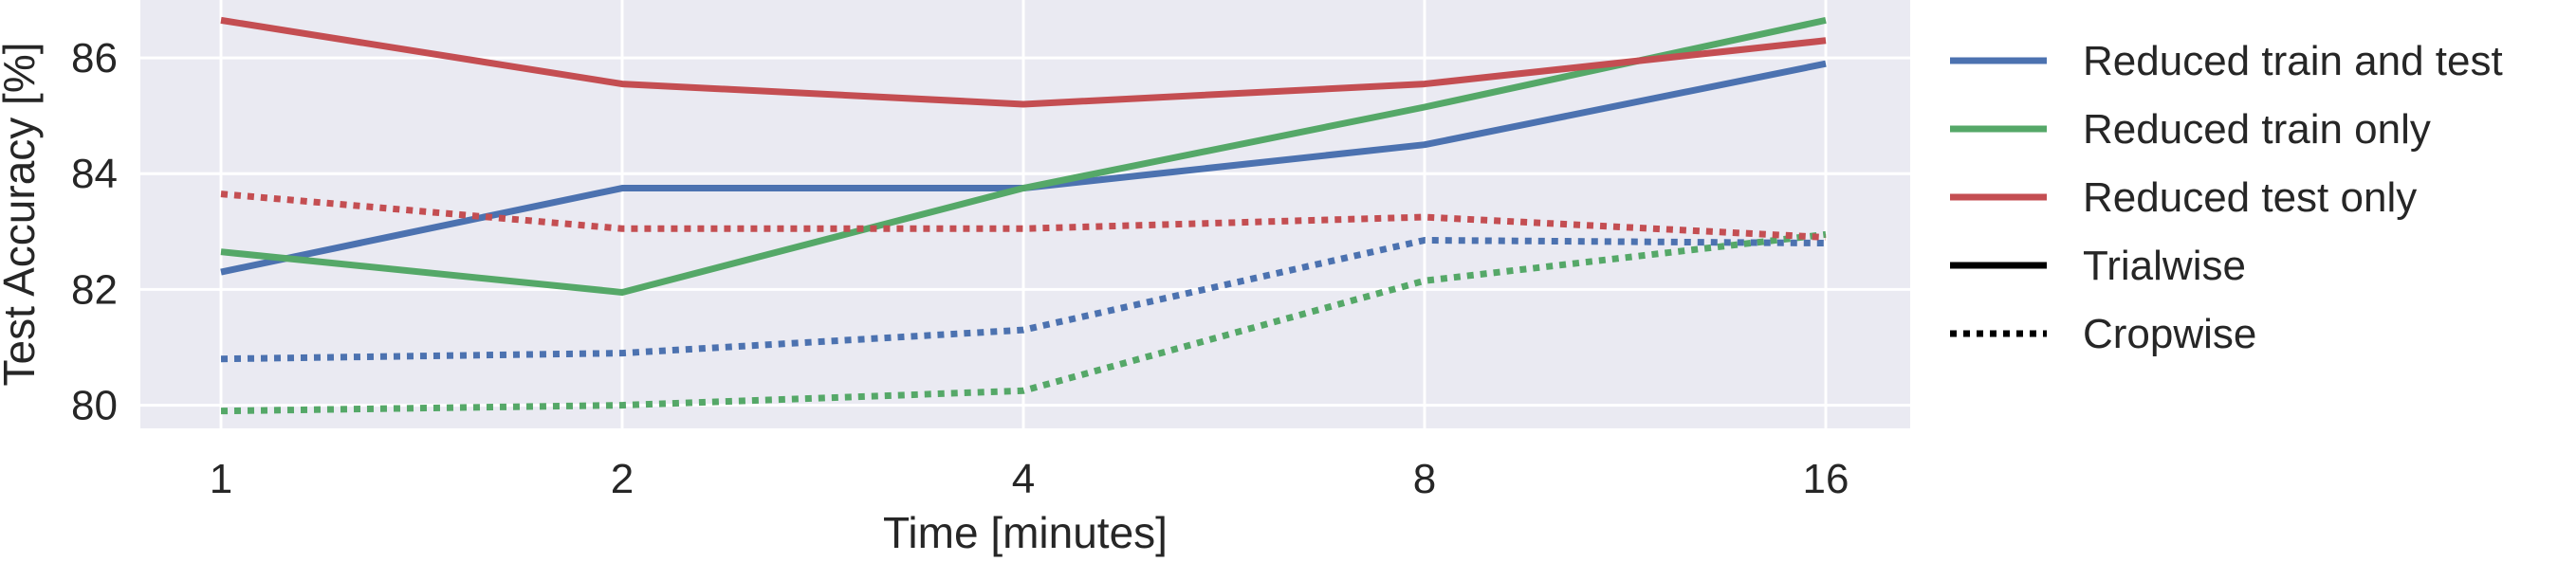  What do you see at coordinates (94, 58) in the screenshot?
I see `y-tick-label: 86` at bounding box center [94, 58].